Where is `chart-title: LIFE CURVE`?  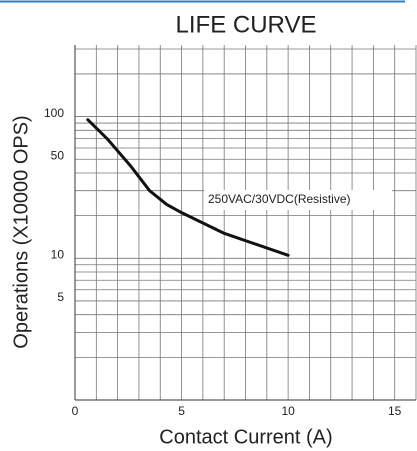 chart-title: LIFE CURVE is located at coordinates (246, 24).